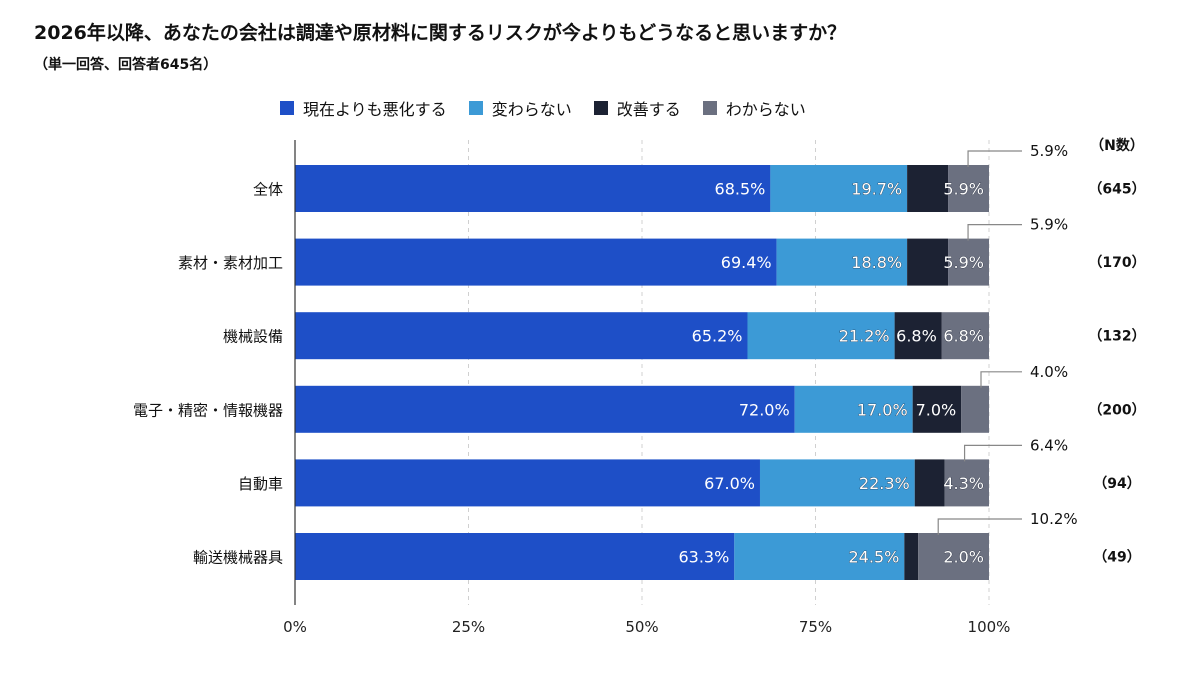  I want to click on data-label: 19.7%, so click(876, 189).